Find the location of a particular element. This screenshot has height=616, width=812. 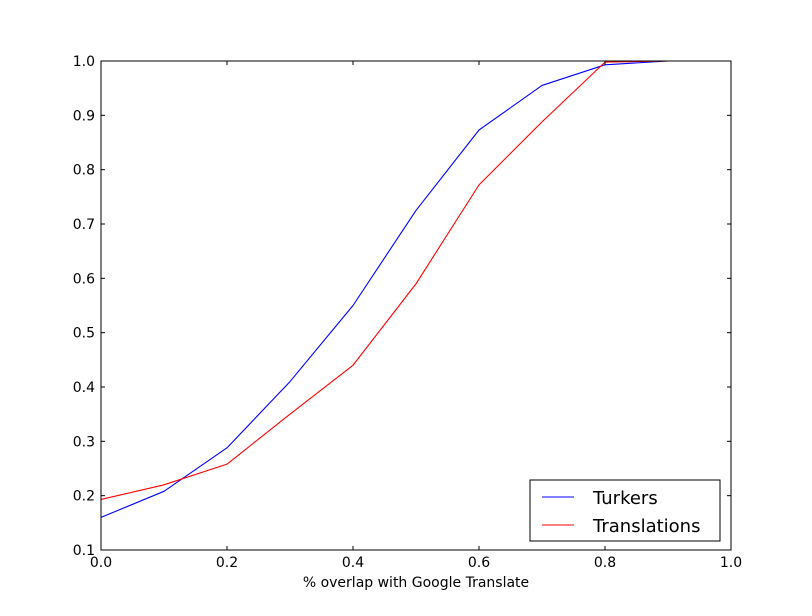

legend: Turkers Translations is located at coordinates (625, 510).